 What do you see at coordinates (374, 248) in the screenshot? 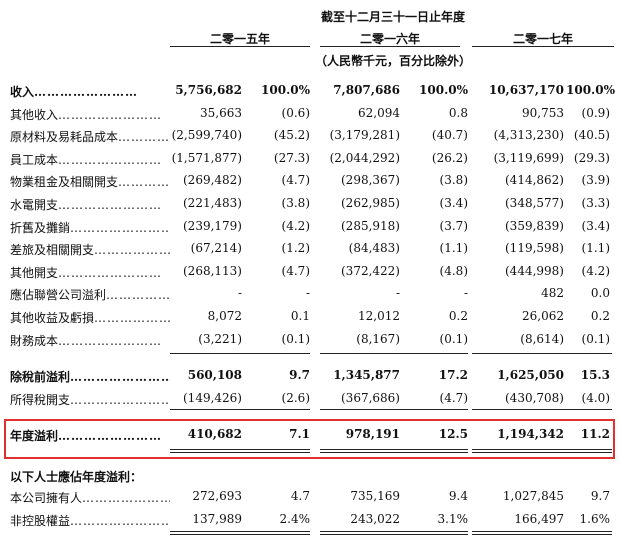
I see `cell-value: (84,483)` at bounding box center [374, 248].